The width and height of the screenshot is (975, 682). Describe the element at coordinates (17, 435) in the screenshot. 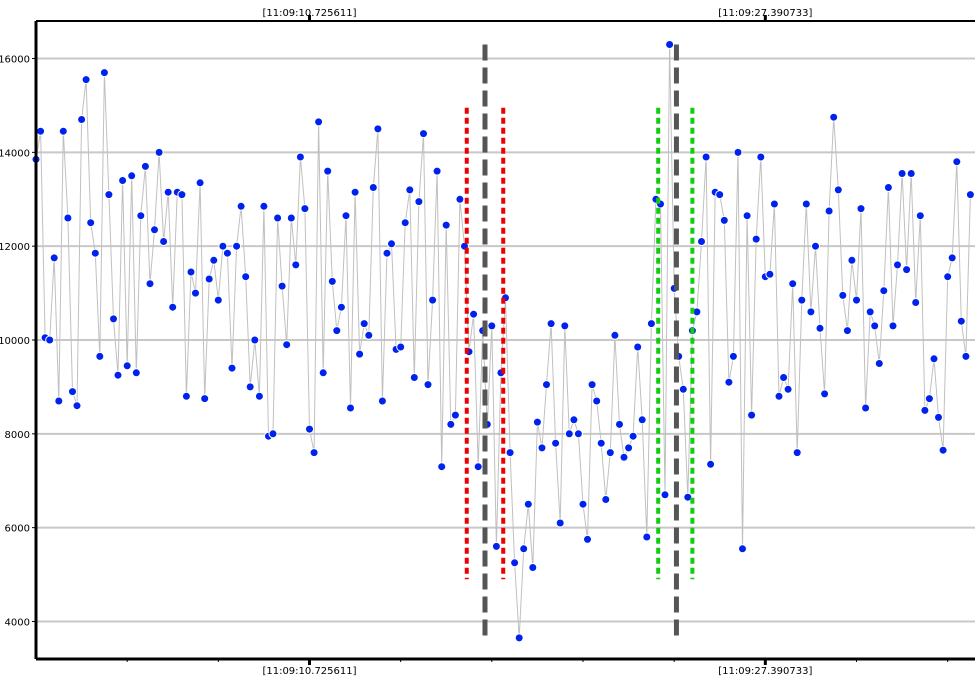

I see `y-tick-label: 8000` at that location.